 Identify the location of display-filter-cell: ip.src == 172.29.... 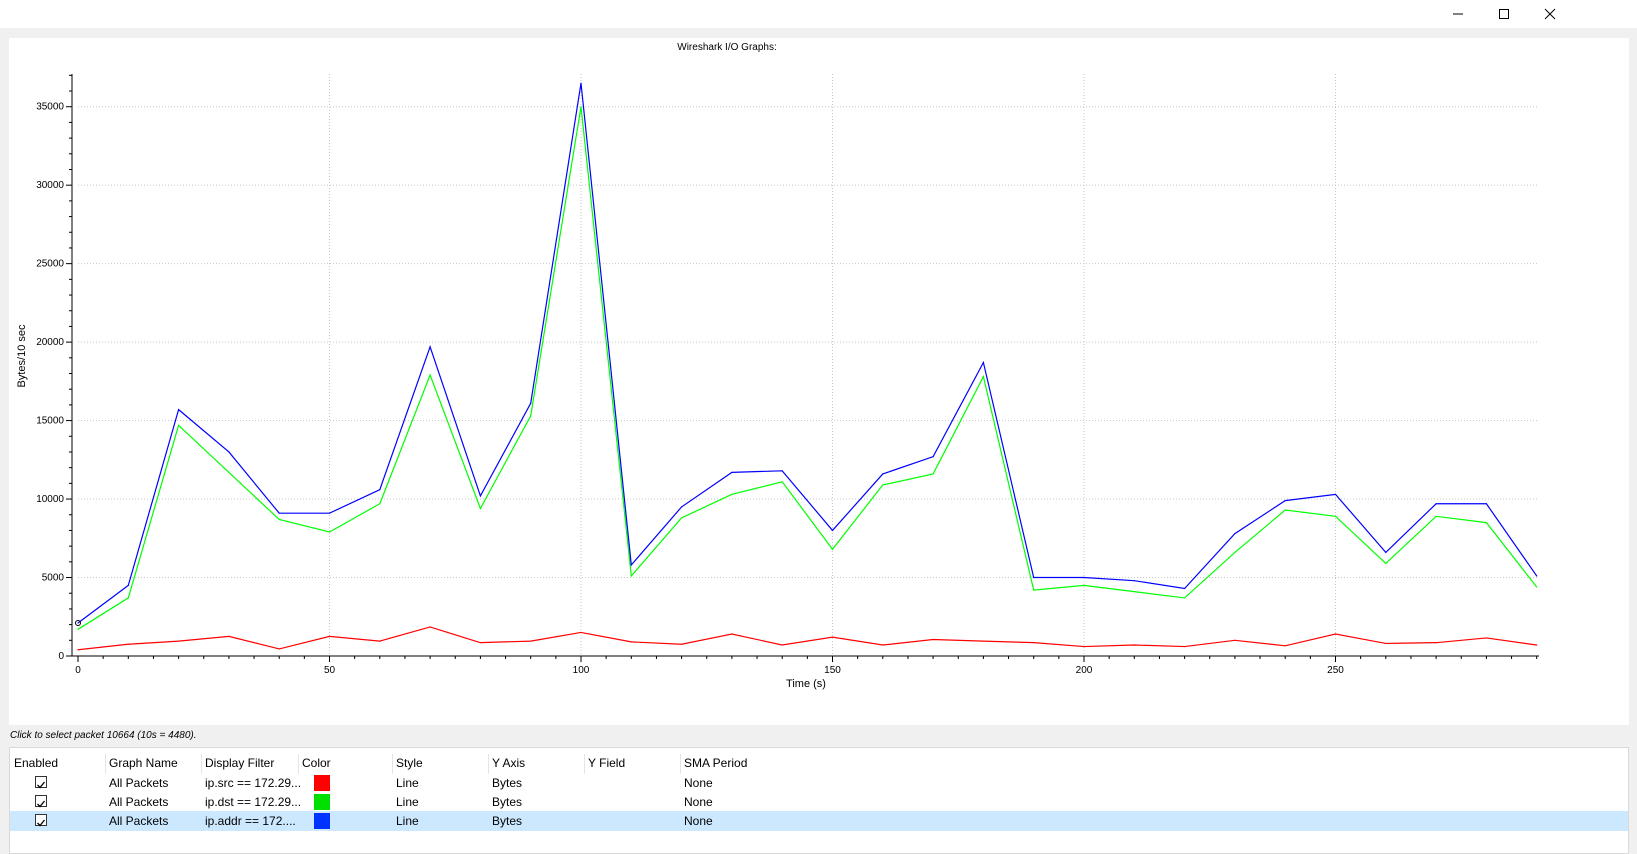
(253, 783).